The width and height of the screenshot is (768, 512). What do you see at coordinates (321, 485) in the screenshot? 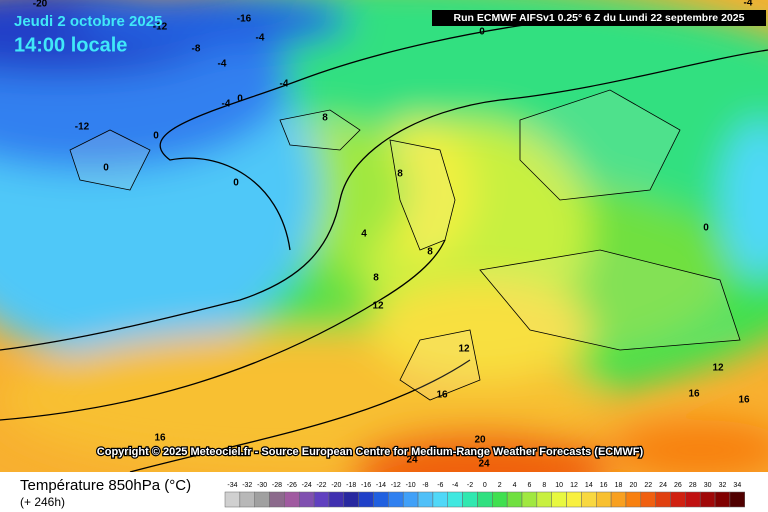
I see `scale-label: -22` at bounding box center [321, 485].